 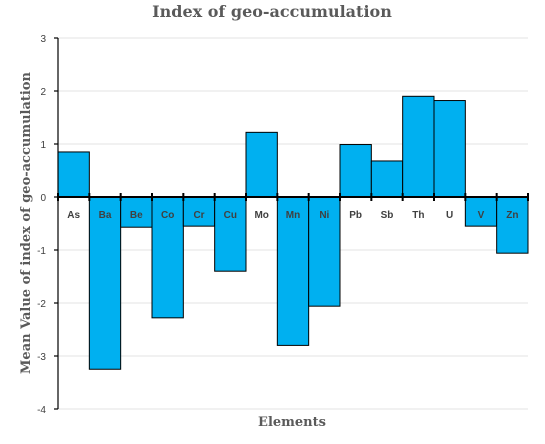 What do you see at coordinates (43, 39) in the screenshot?
I see `y-tick-label: 3` at bounding box center [43, 39].